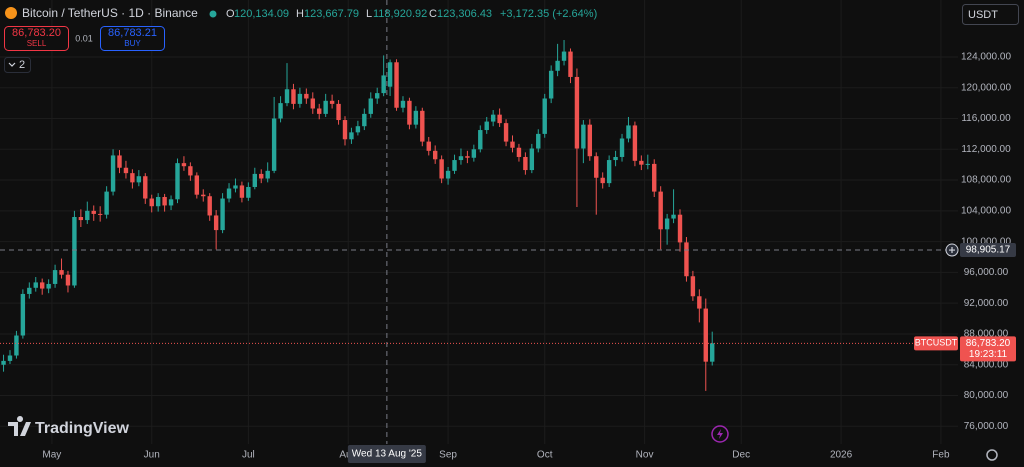 Image resolution: width=1024 pixels, height=467 pixels. Describe the element at coordinates (841, 455) in the screenshot. I see `x-tick-label: 2026` at that location.